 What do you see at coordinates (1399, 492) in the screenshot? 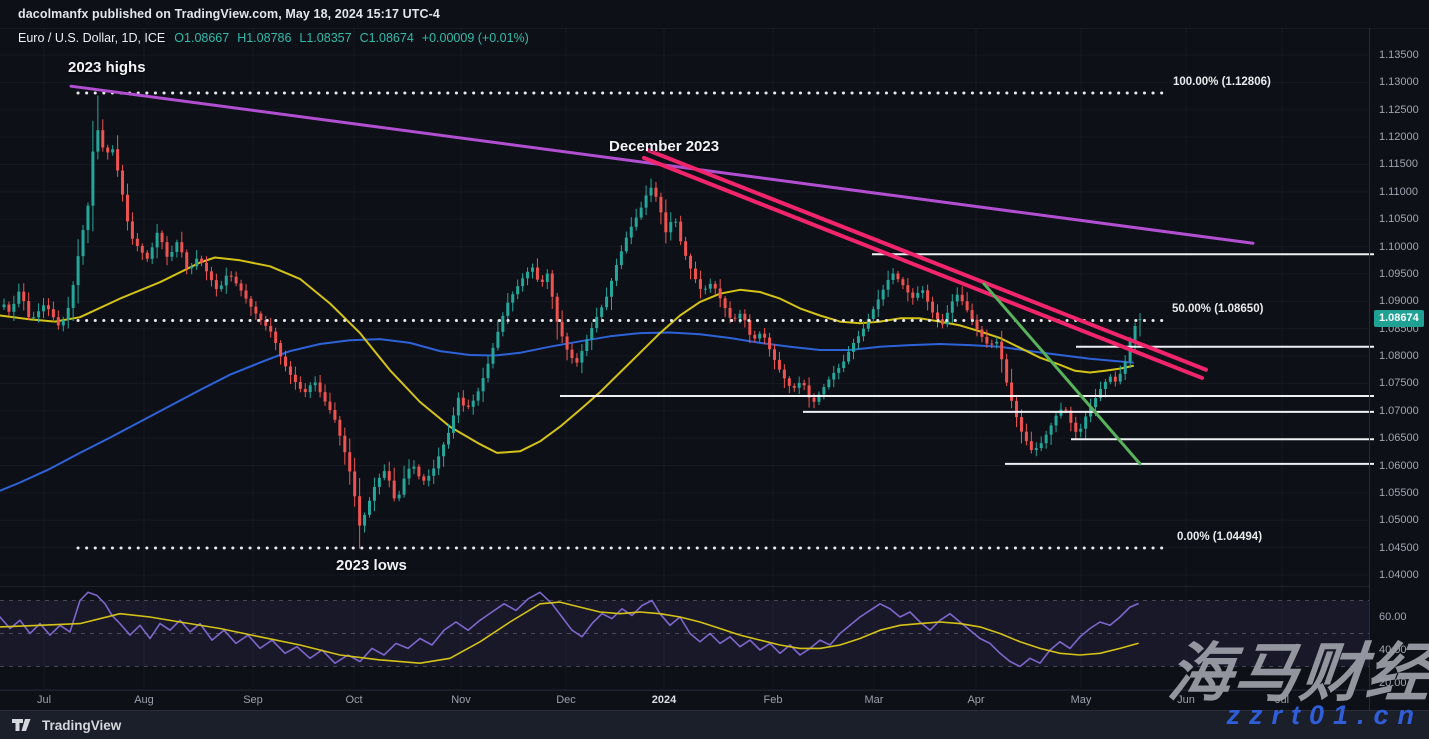
I see `price-axis-label: 1.05500` at bounding box center [1399, 492].